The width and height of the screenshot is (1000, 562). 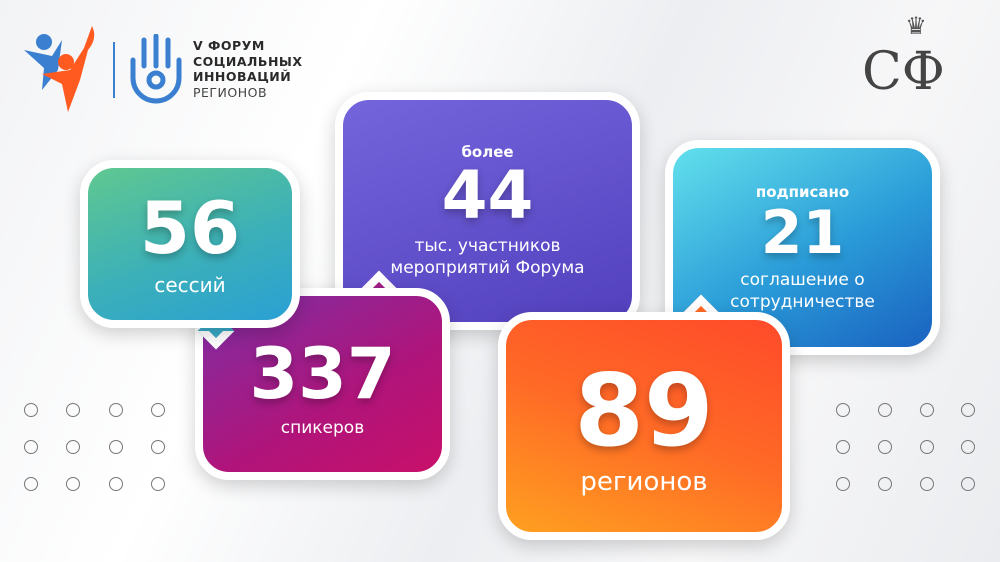 I want to click on stat-prefix: более, so click(x=487, y=152).